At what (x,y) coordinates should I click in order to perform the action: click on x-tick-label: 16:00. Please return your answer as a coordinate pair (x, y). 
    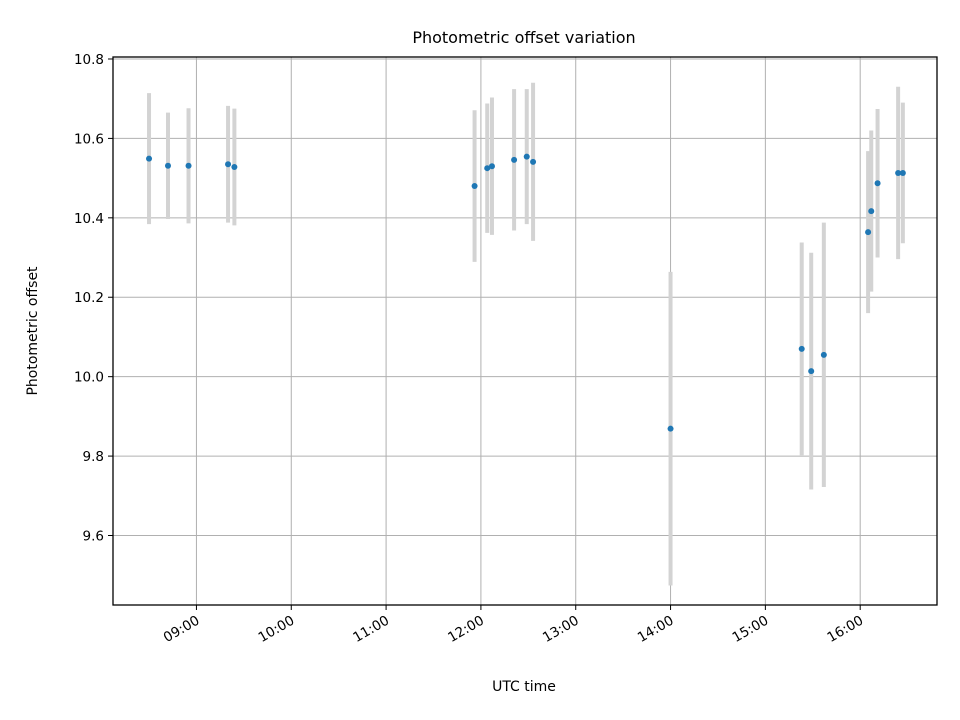
    Looking at the image, I should click on (846, 629).